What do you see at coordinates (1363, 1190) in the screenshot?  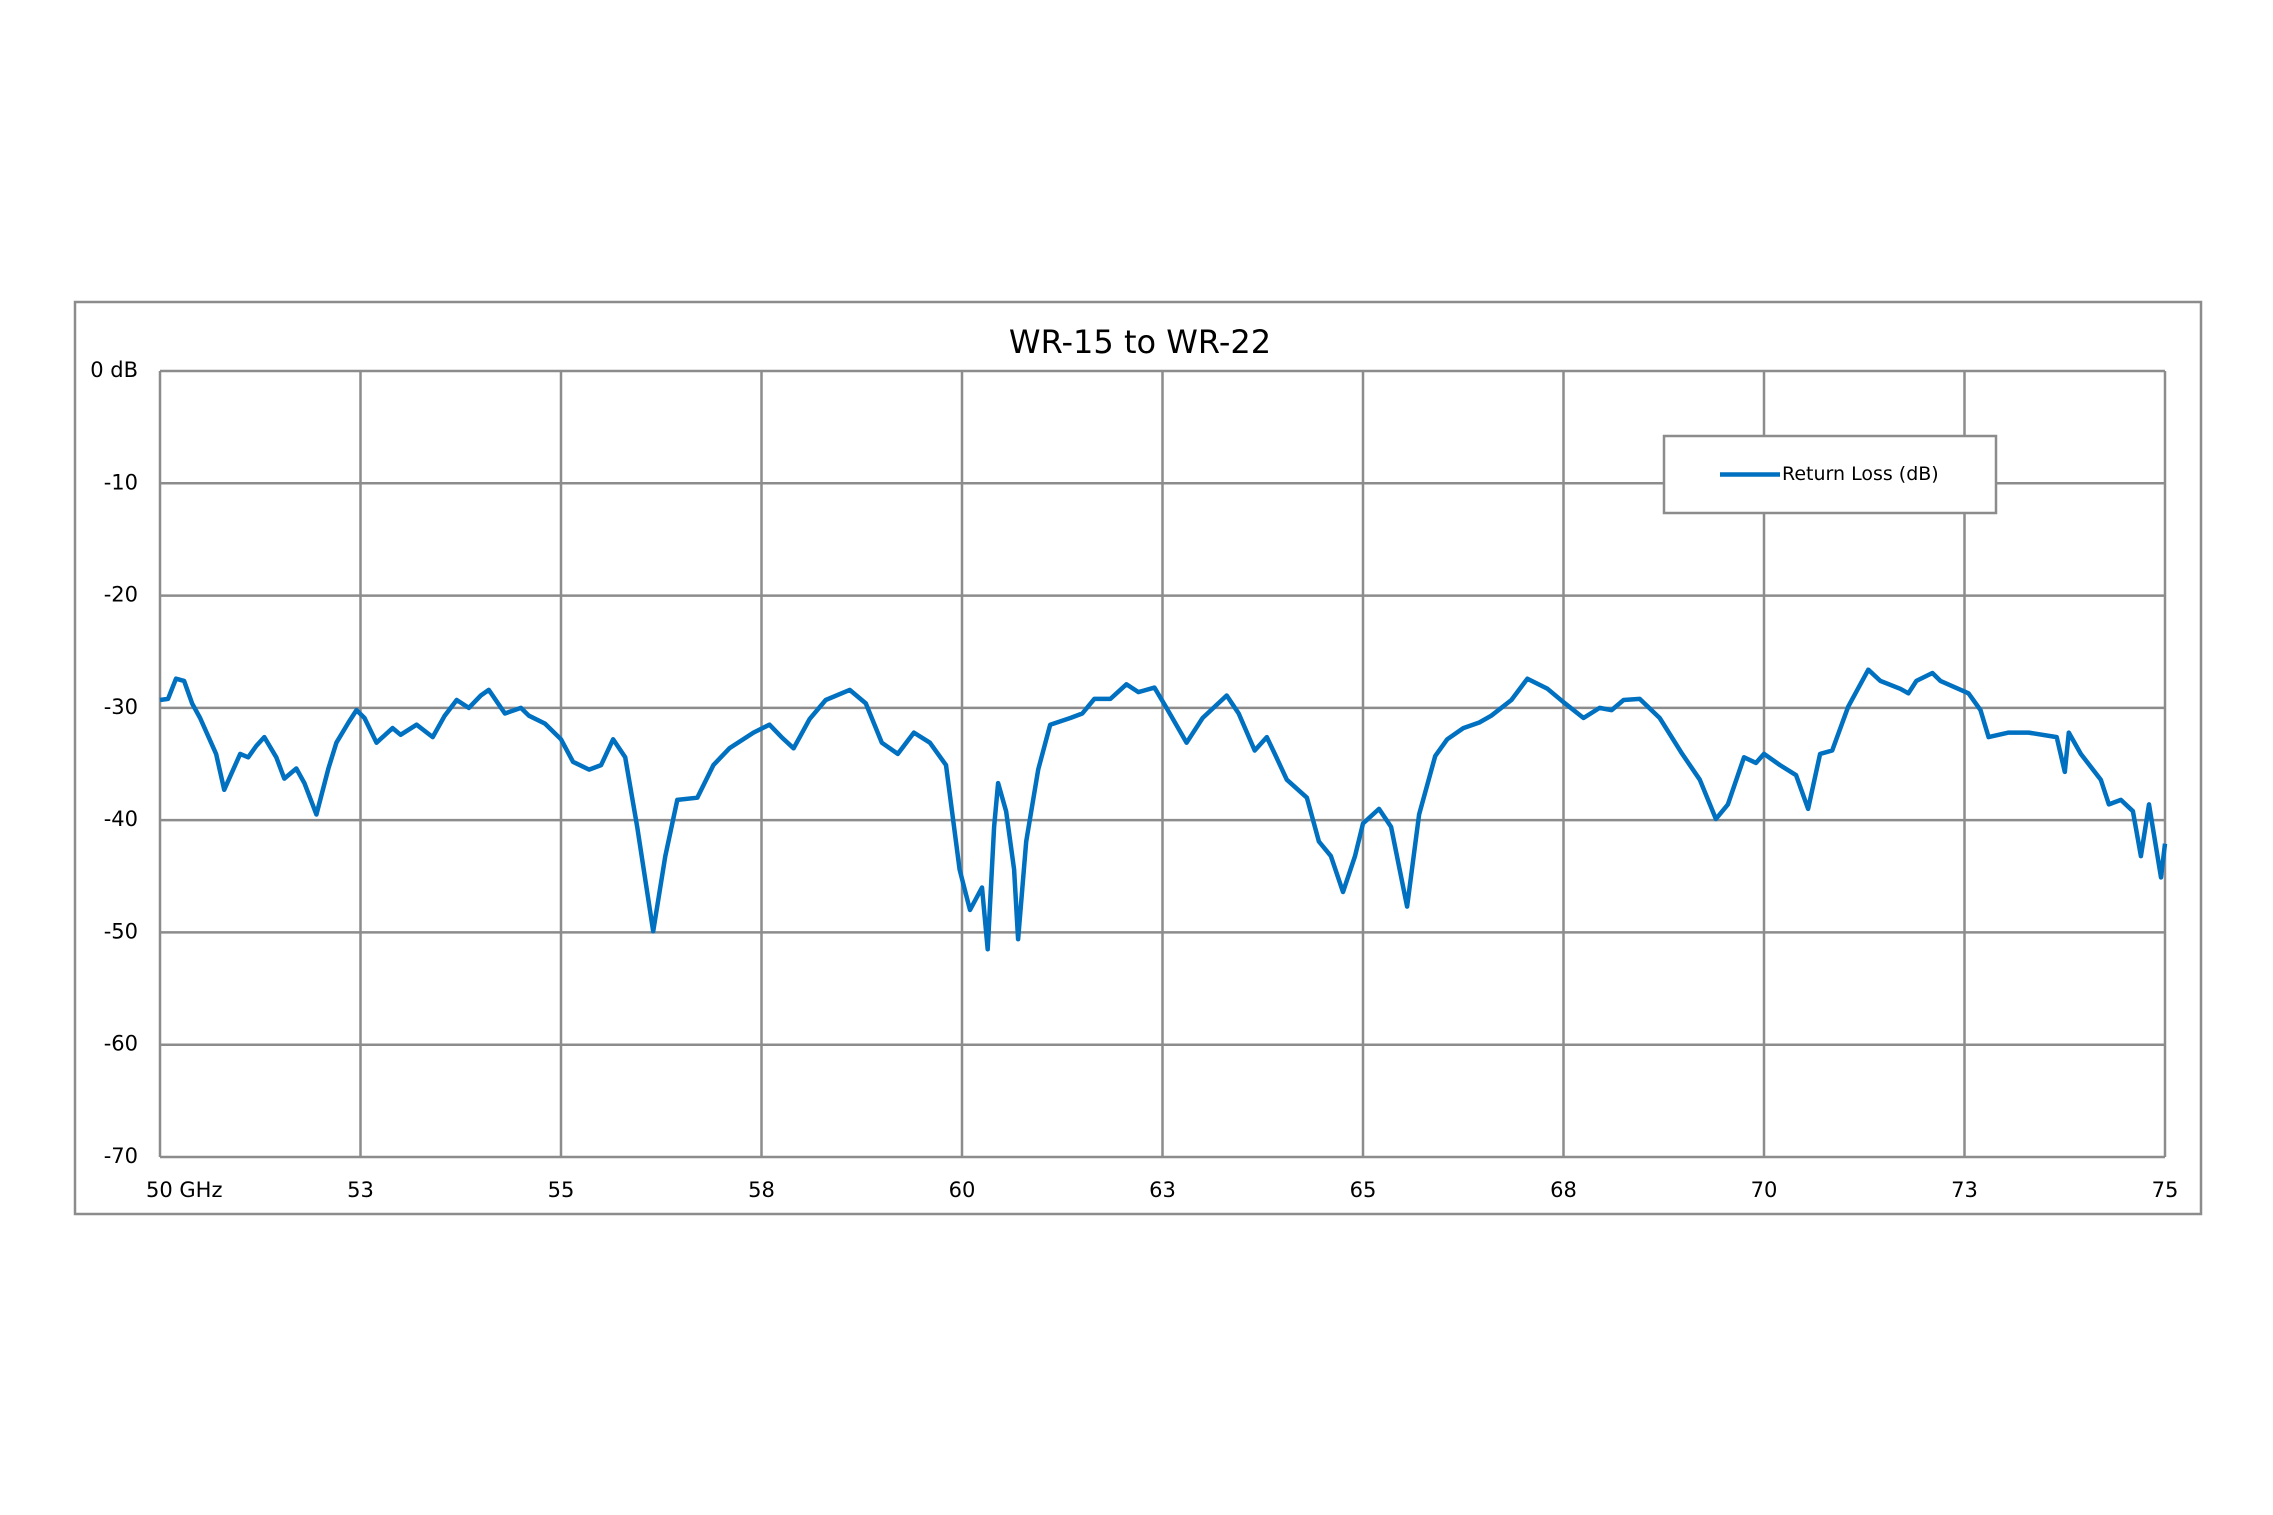 I see `x-tick-label: 65` at bounding box center [1363, 1190].